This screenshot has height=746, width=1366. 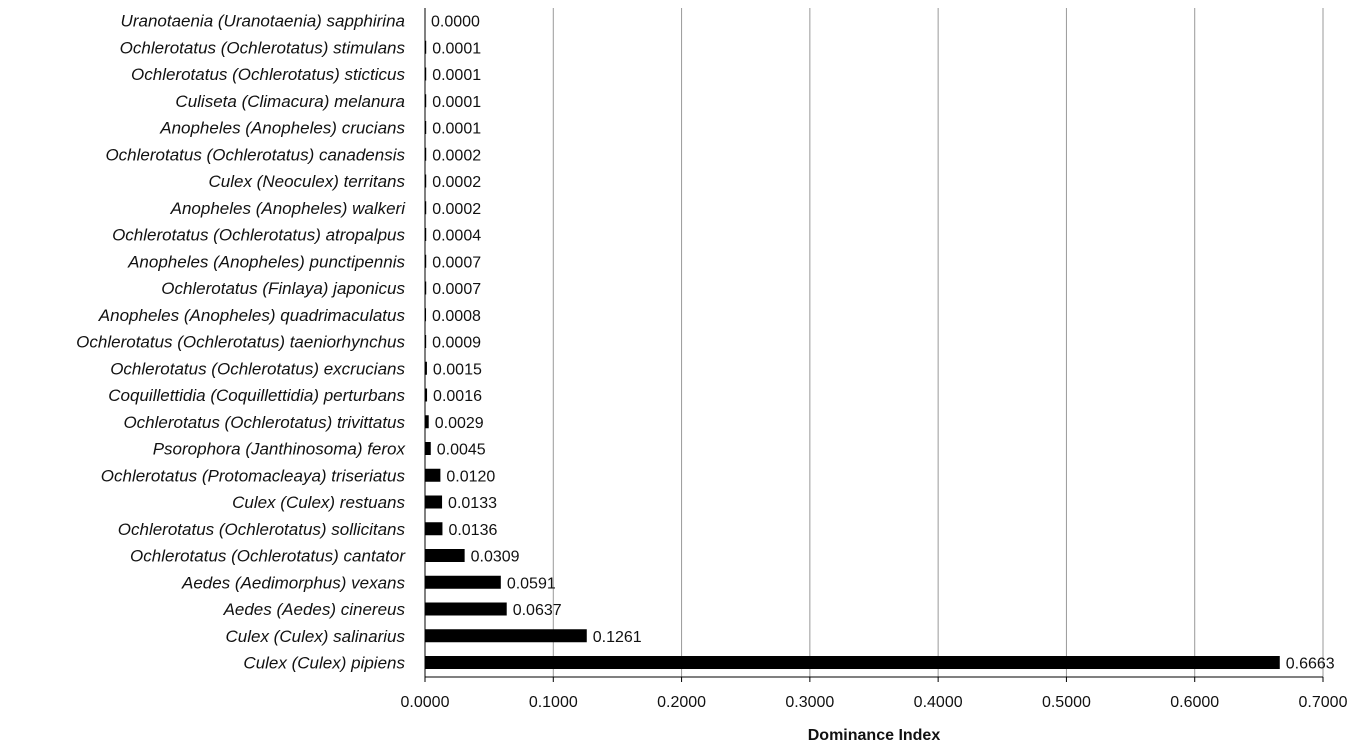 What do you see at coordinates (1194, 702) in the screenshot?
I see `x-tick-label: 0.6000` at bounding box center [1194, 702].